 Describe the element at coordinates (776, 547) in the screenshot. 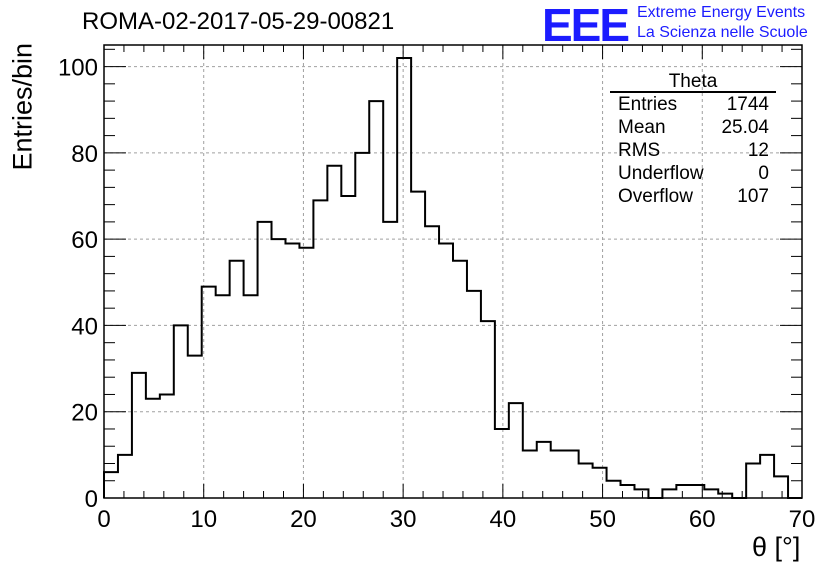

I see `x-axis-label: θ [°]` at that location.